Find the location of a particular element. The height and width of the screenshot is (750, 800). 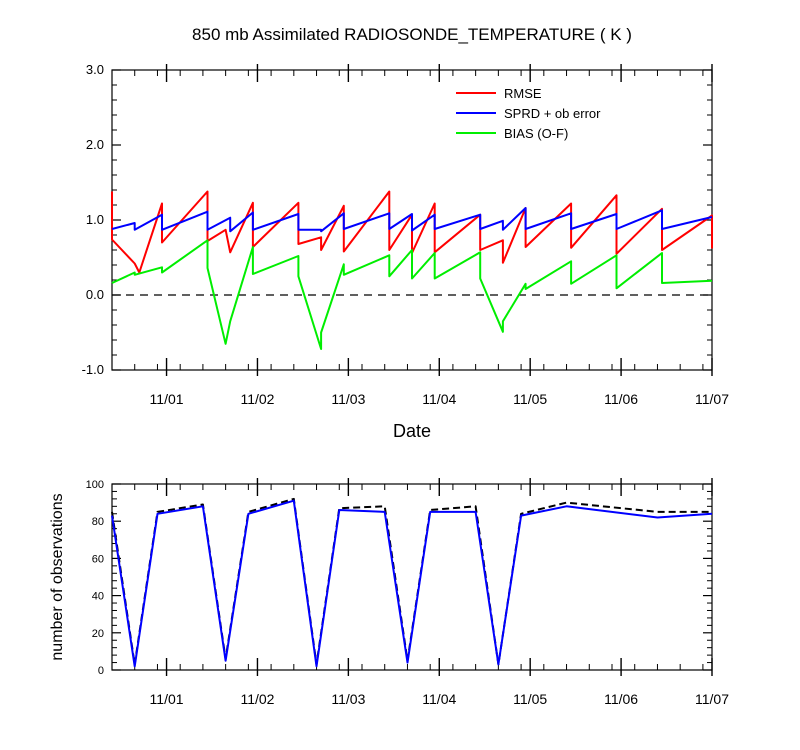

y-tick-label: 1.0 is located at coordinates (95, 219).